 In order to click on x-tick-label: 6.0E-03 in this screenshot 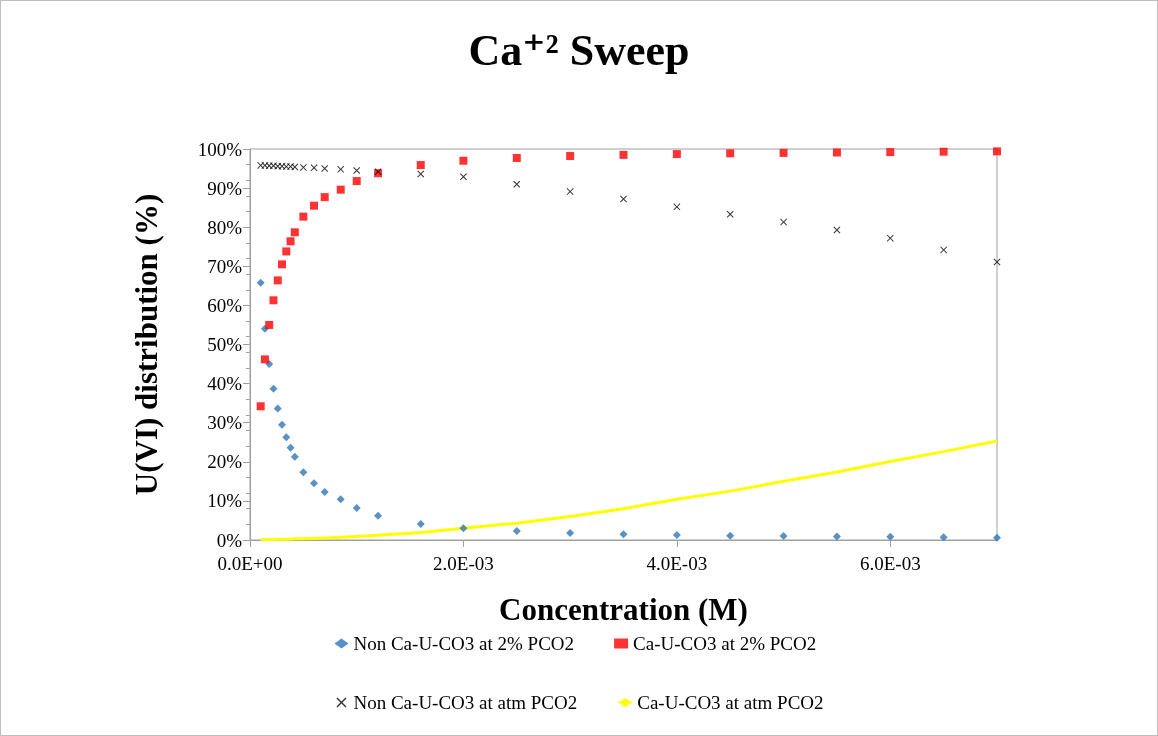, I will do `click(890, 563)`.